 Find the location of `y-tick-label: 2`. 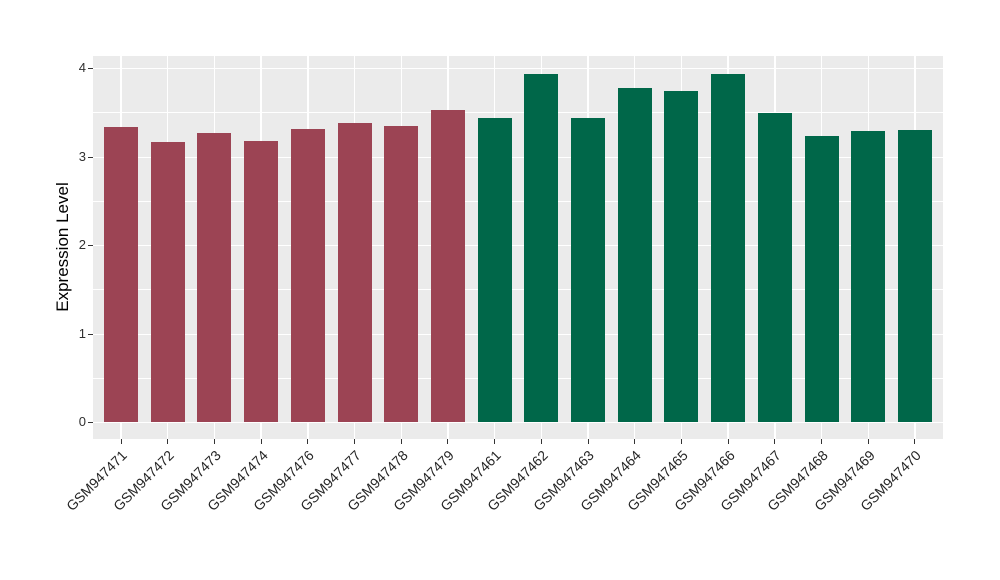

y-tick-label: 2 is located at coordinates (82, 244).